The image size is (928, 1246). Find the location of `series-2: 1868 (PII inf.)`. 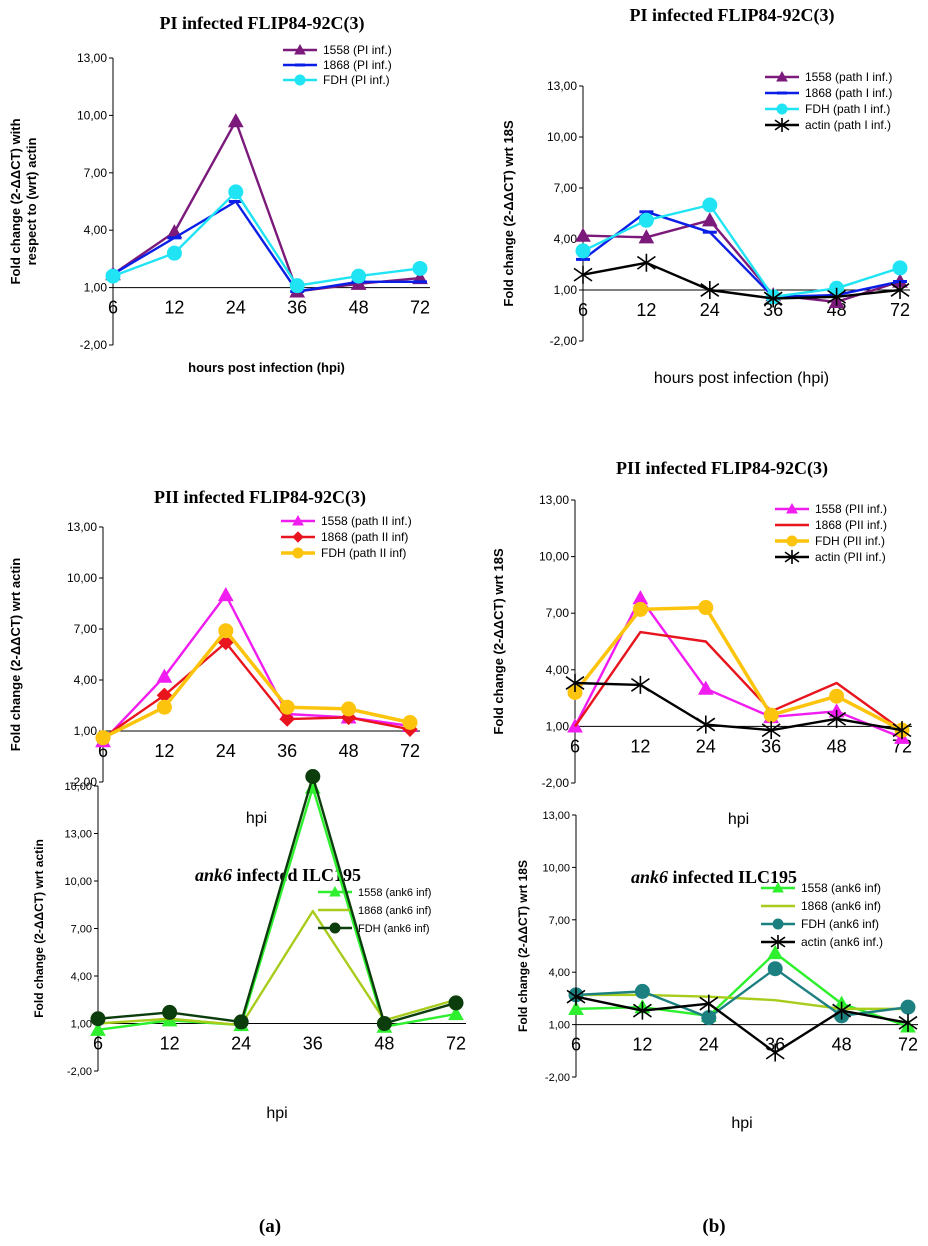

series-2: 1868 (PII inf.) is located at coordinates (738, 625).